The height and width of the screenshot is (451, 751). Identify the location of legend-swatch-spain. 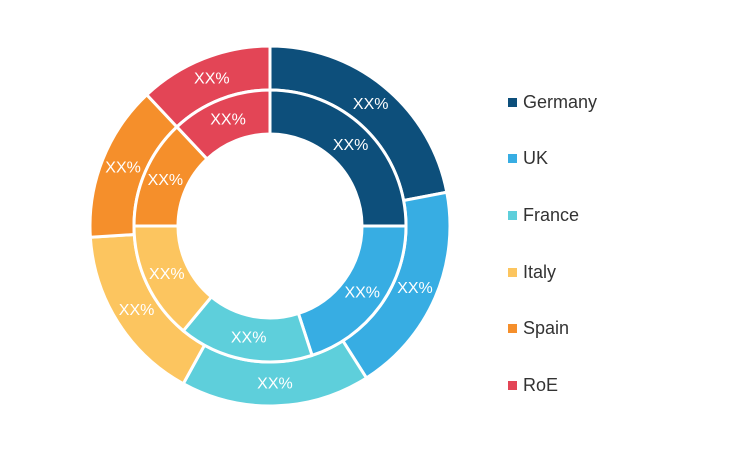
(512, 329).